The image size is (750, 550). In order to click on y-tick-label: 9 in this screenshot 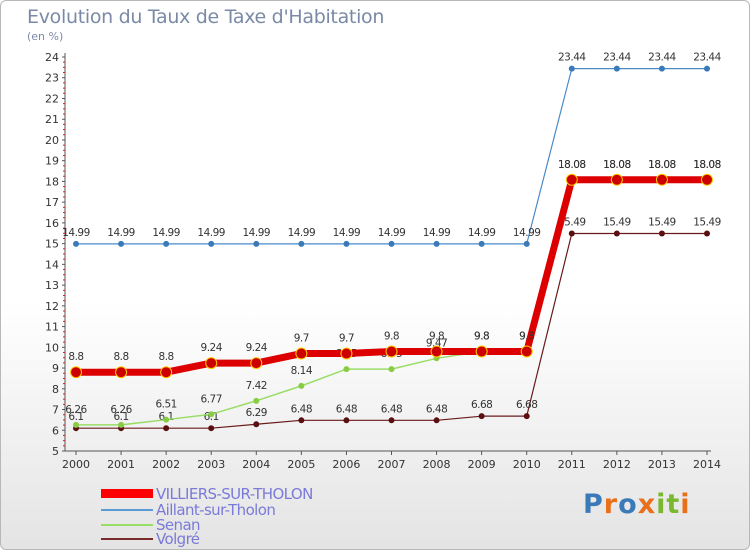, I will do `click(55, 368)`.